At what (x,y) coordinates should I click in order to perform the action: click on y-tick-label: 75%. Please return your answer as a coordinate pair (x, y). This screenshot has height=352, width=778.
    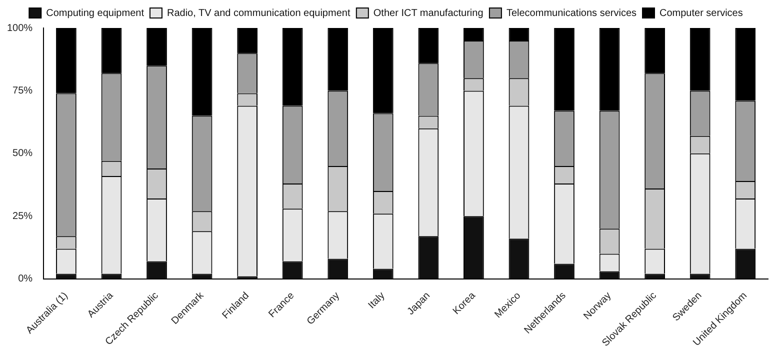
    Looking at the image, I should click on (22, 90).